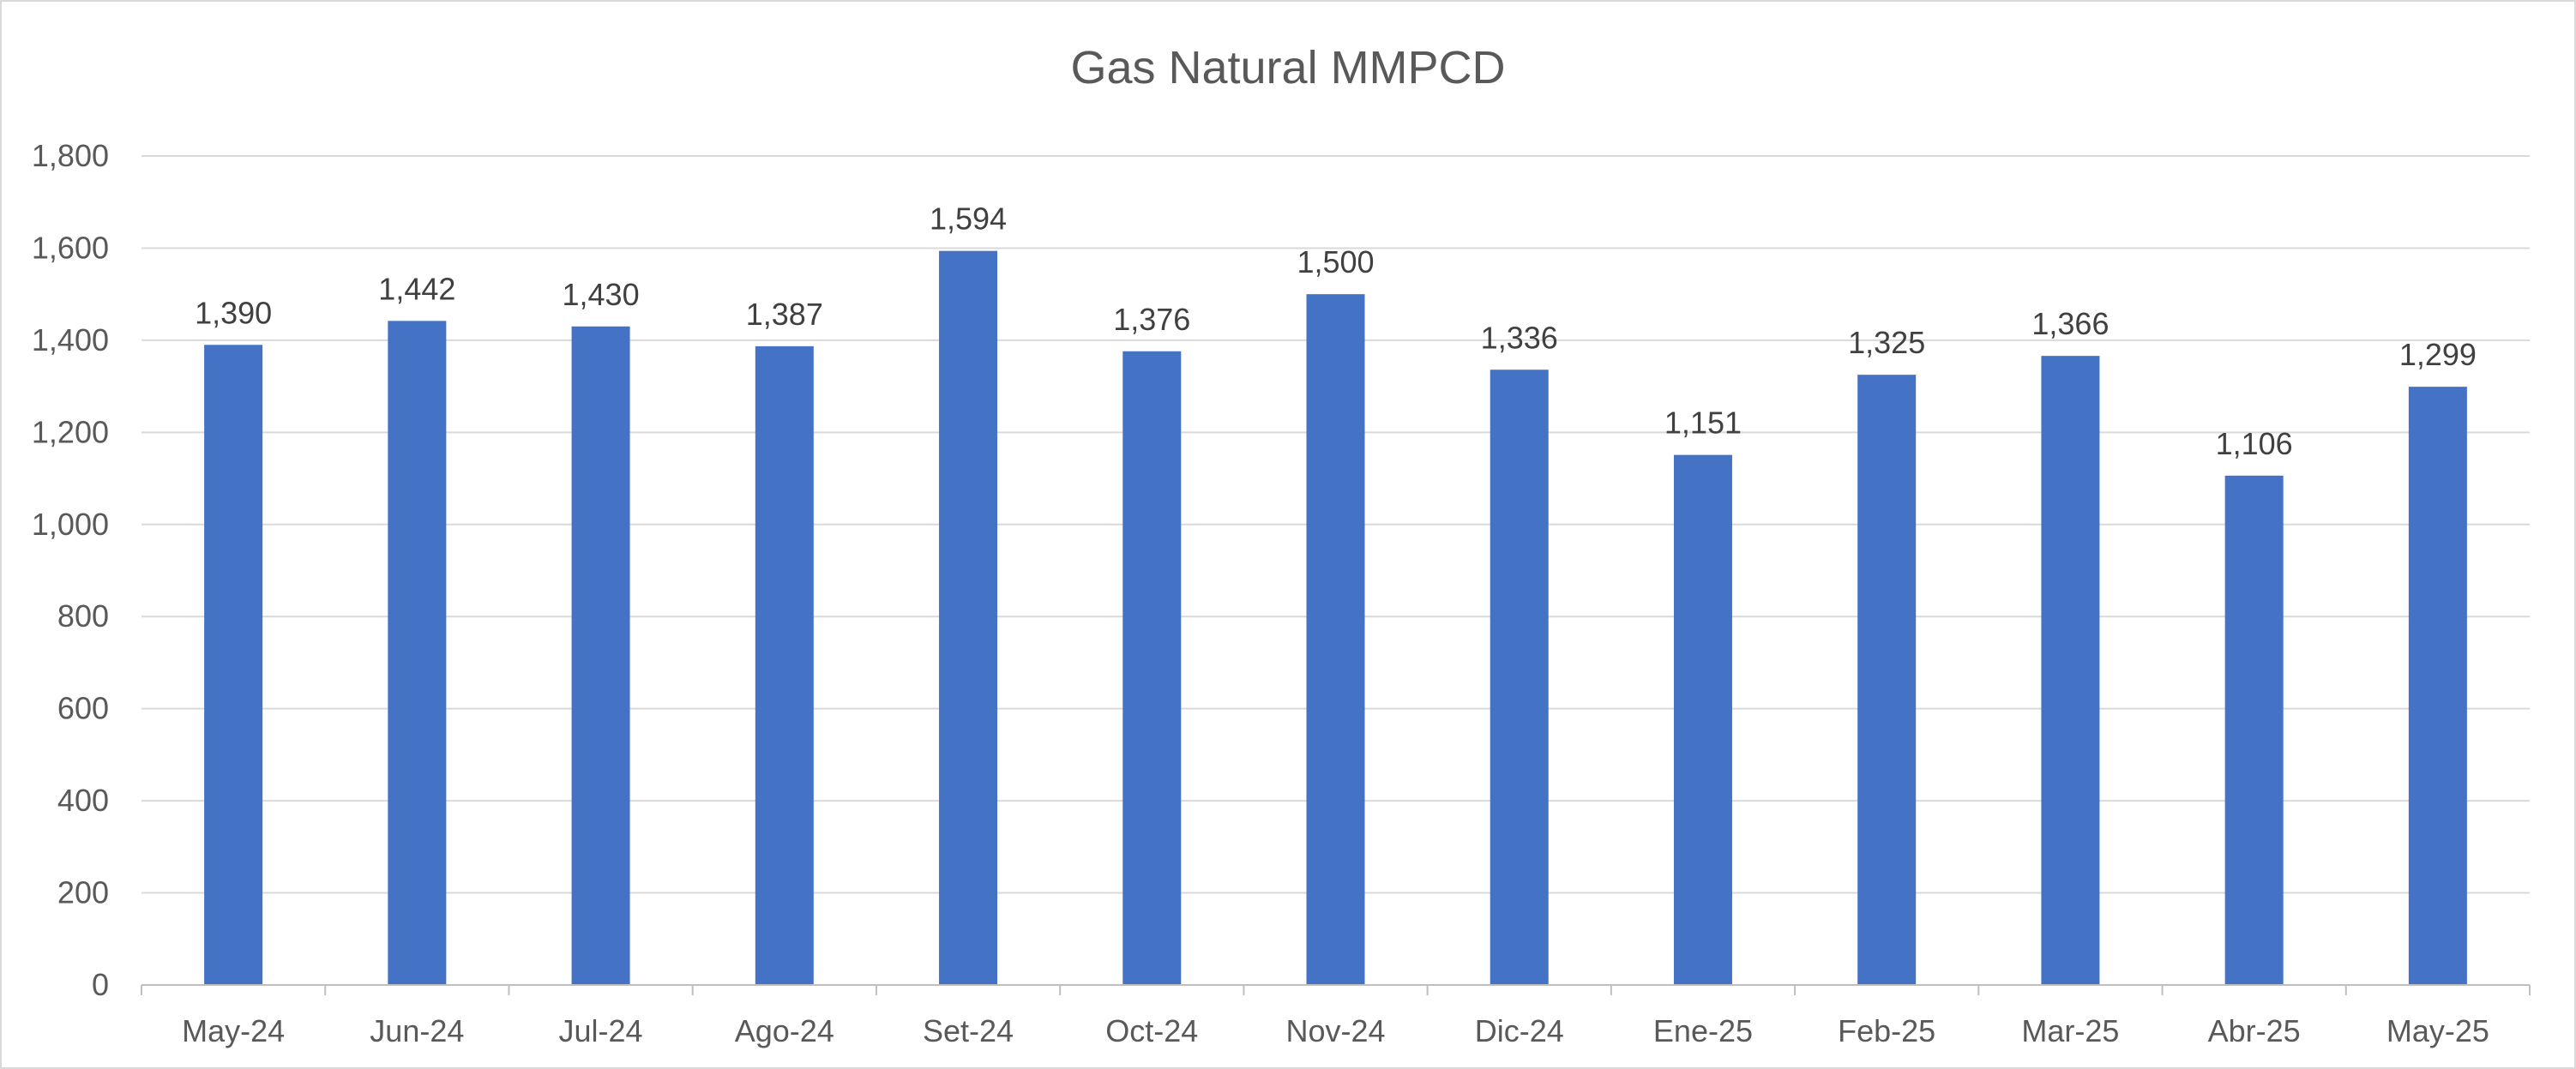 The image size is (2576, 1069). What do you see at coordinates (1151, 319) in the screenshot?
I see `data-label: 1,376` at bounding box center [1151, 319].